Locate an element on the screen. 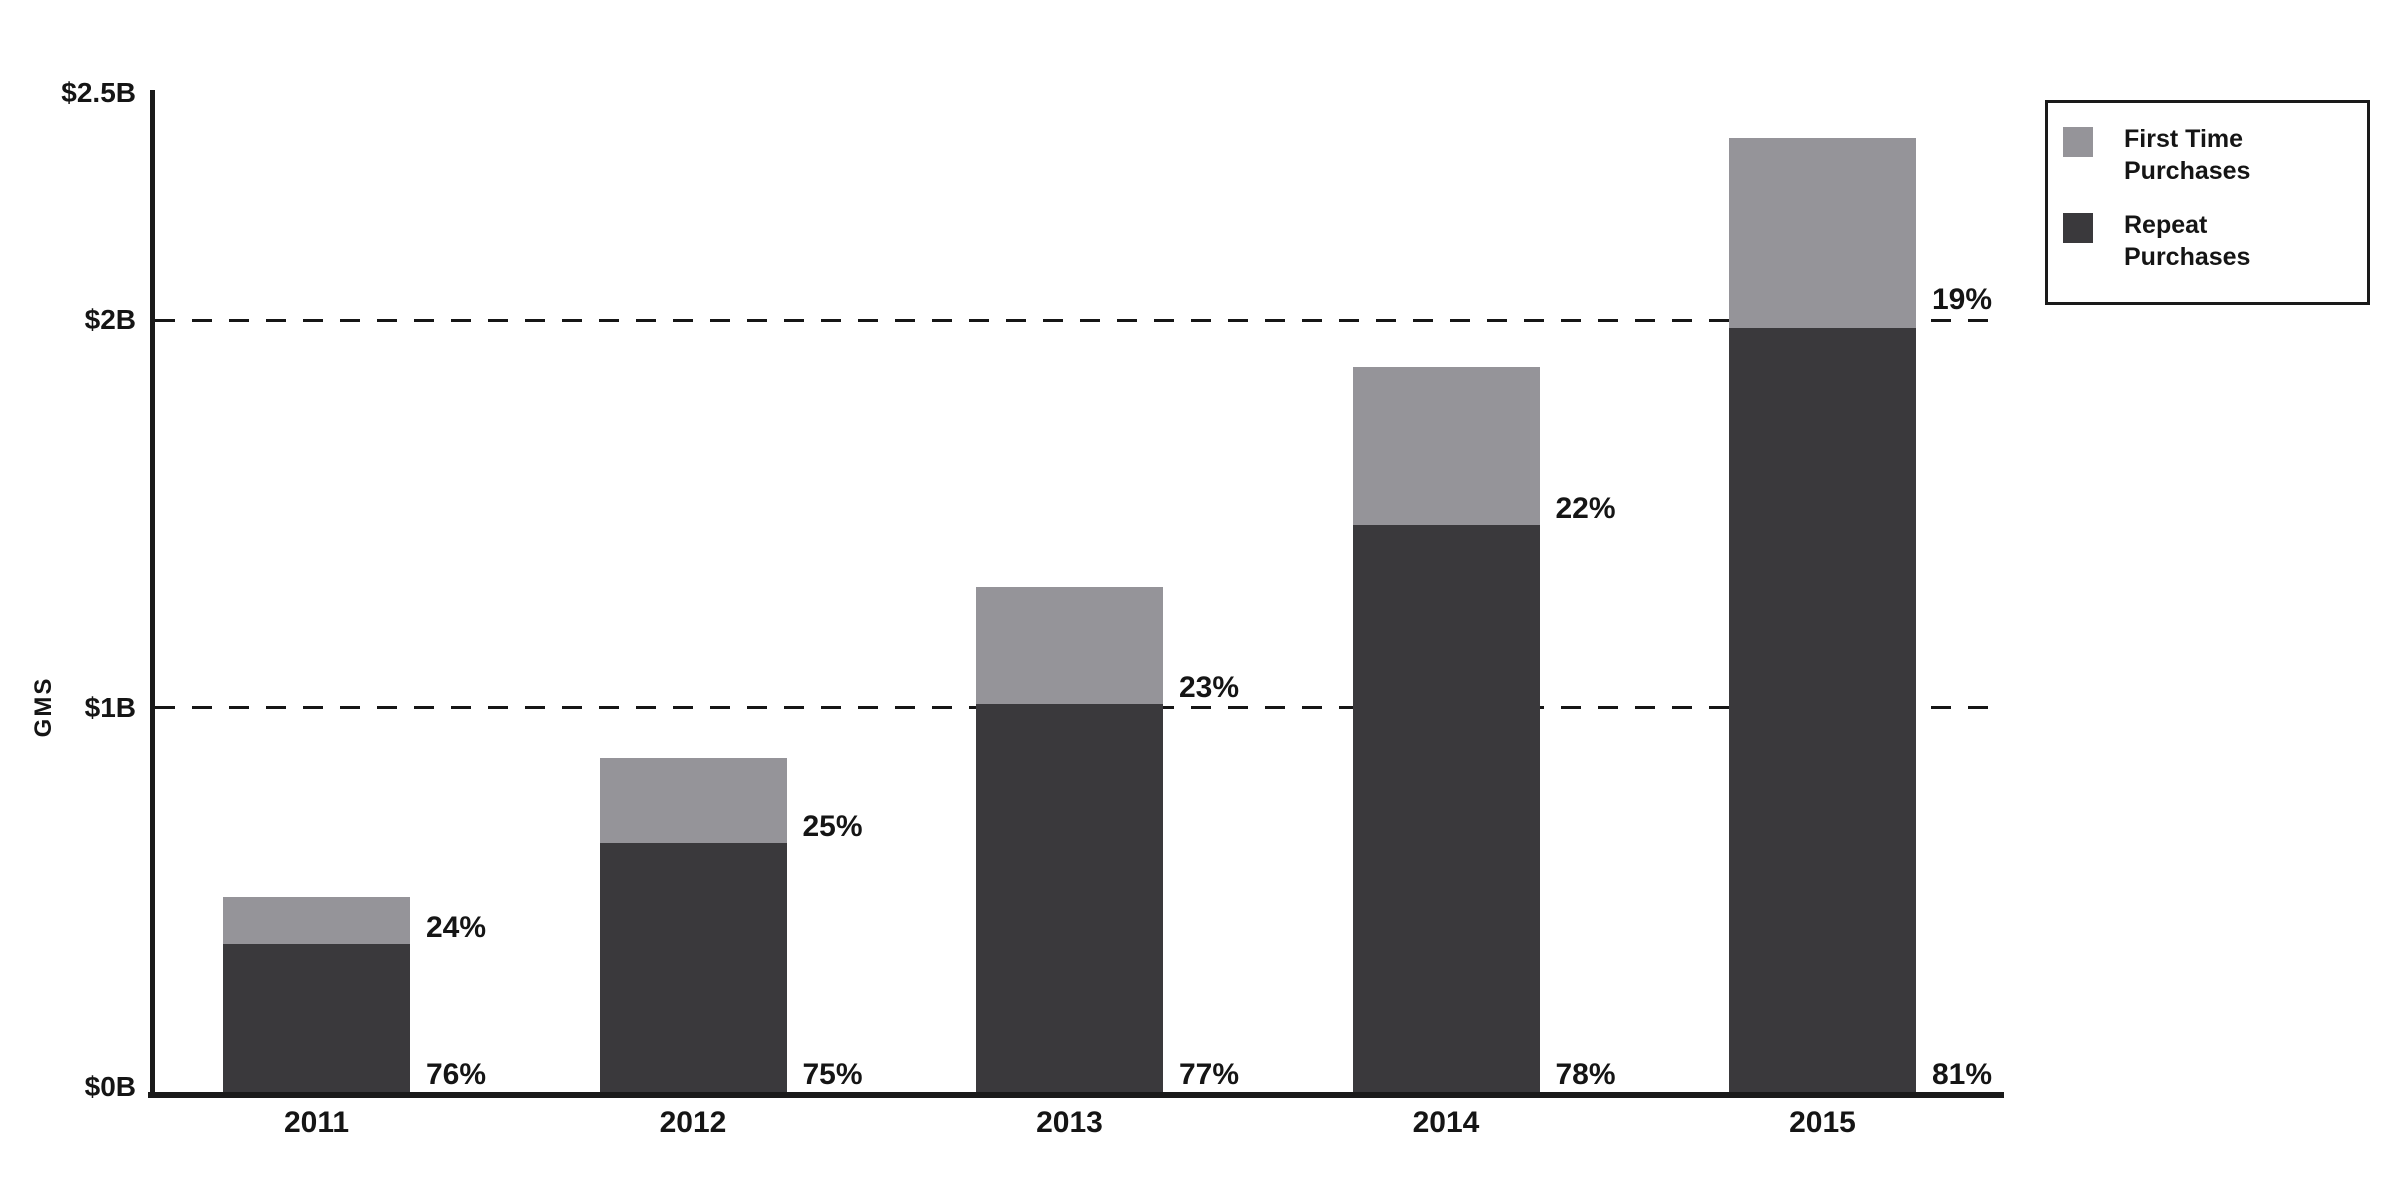 The height and width of the screenshot is (1200, 2400). first-time-pct-label-2014: 22% is located at coordinates (1585, 509).